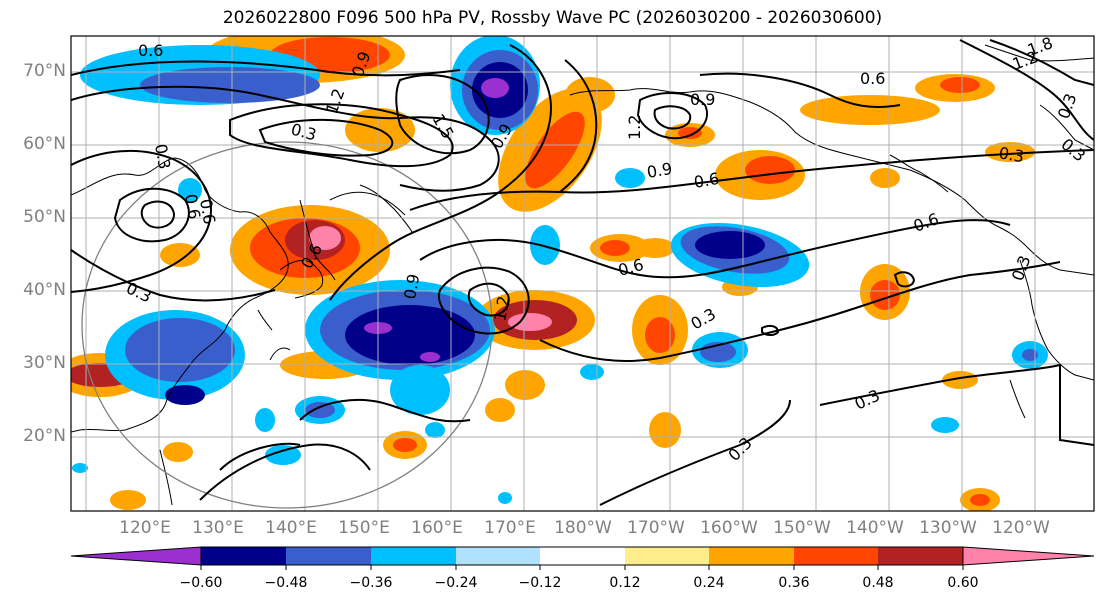 This screenshot has width=1105, height=604. Describe the element at coordinates (456, 583) in the screenshot. I see `colorbar-tick-label: −0.24` at that location.